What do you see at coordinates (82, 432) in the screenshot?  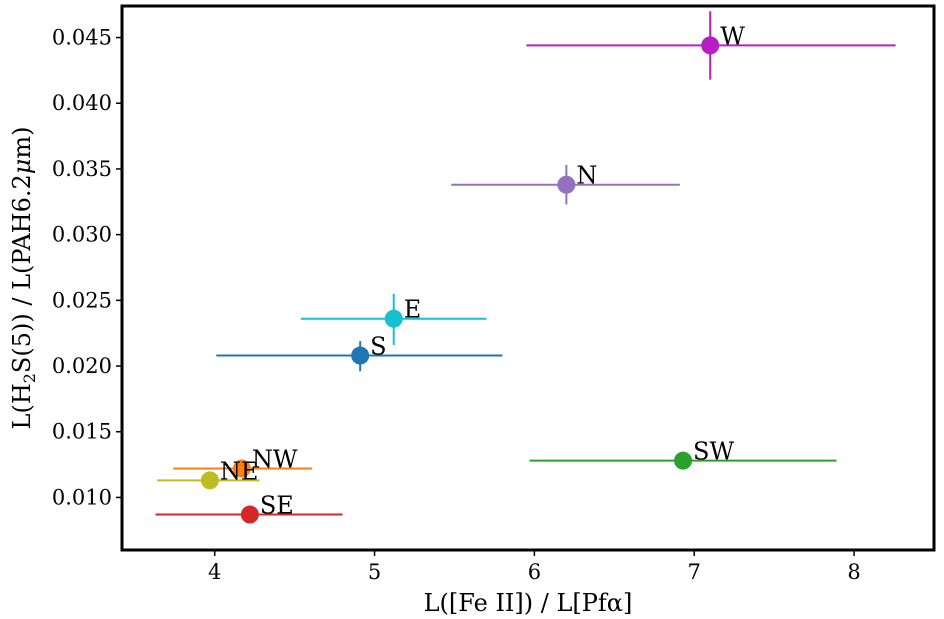 I see `y-tick-label: 0.015` at bounding box center [82, 432].